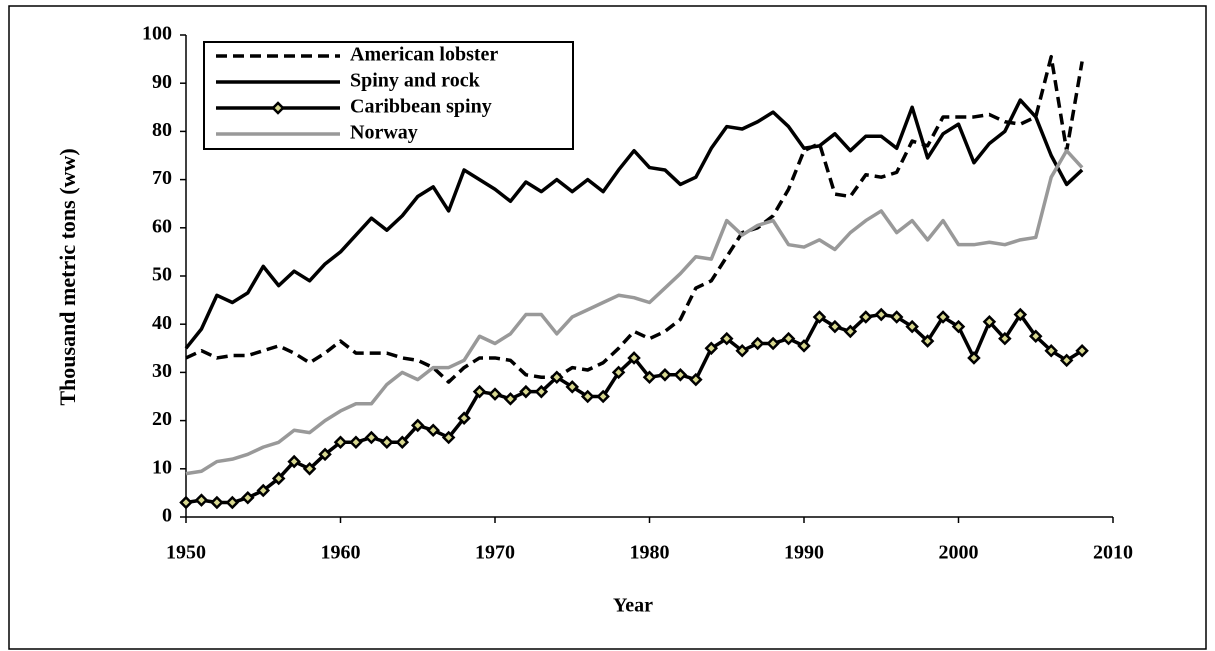  I want to click on x-axis-label: Year, so click(633, 606).